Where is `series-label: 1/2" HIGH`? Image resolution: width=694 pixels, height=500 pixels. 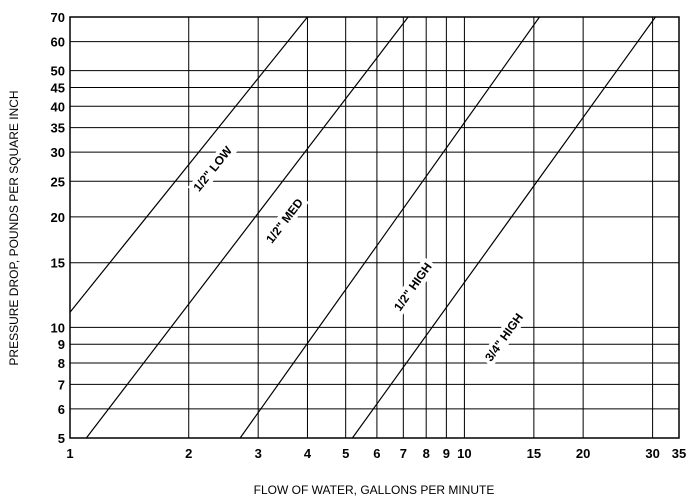
series-label: 1/2" HIGH is located at coordinates (413, 287).